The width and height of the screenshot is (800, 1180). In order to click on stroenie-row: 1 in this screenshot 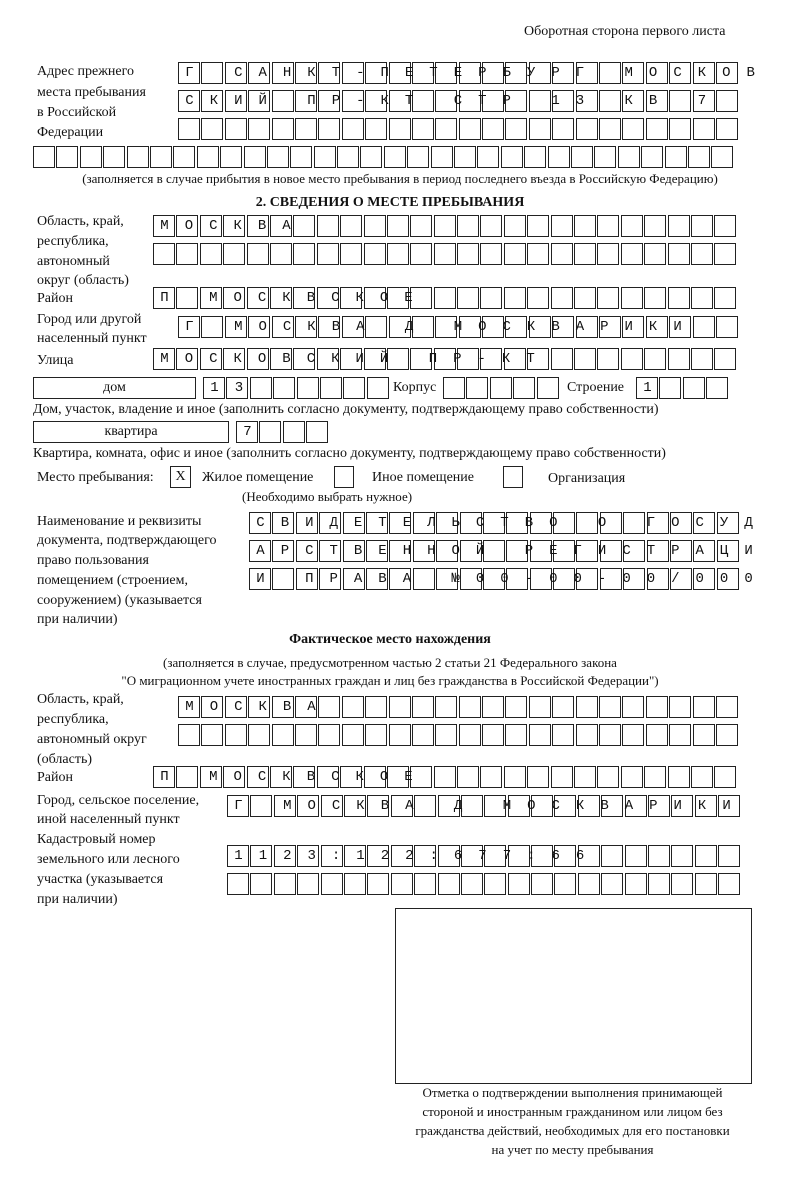, I will do `click(683, 388)`.